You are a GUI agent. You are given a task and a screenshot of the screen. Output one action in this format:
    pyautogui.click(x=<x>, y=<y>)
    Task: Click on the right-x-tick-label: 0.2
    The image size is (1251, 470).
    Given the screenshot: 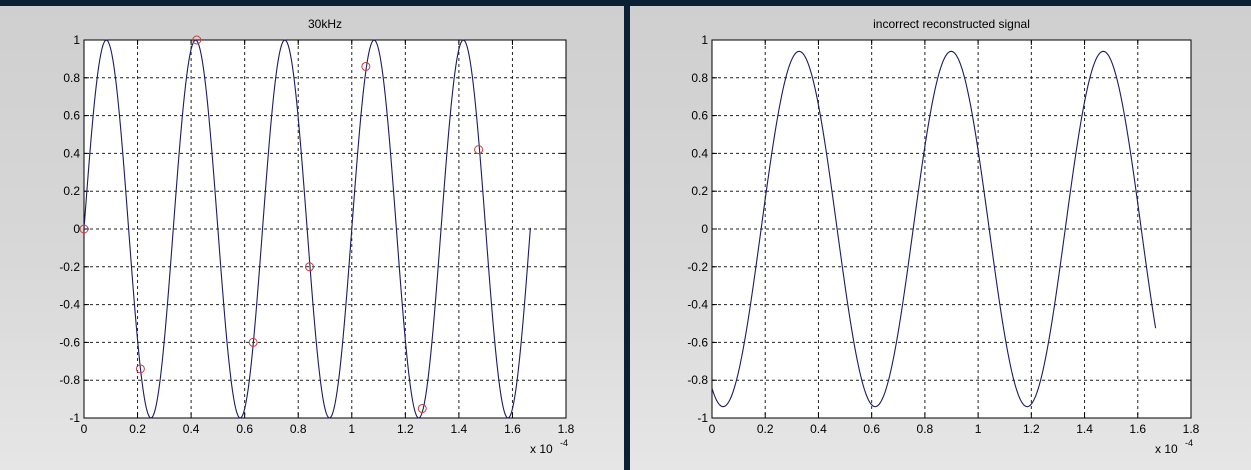 What is the action you would take?
    pyautogui.click(x=765, y=429)
    